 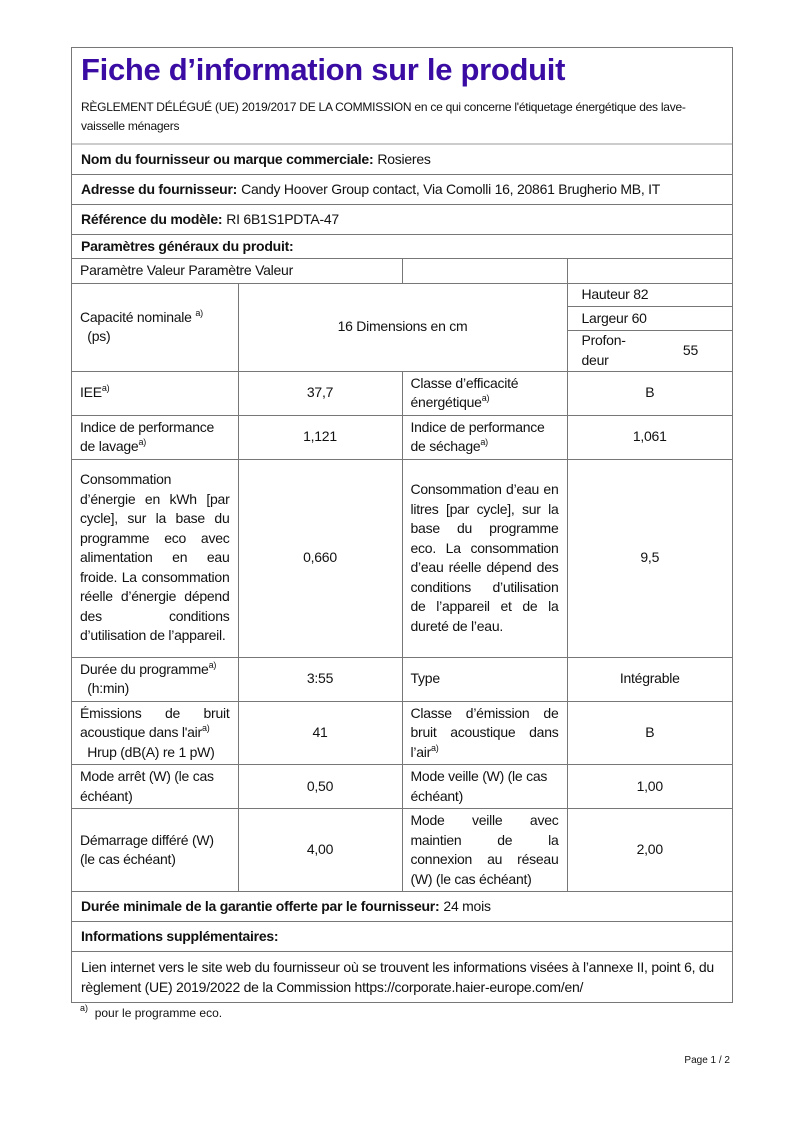 I want to click on supplier-value: Rosieres, so click(x=404, y=159).